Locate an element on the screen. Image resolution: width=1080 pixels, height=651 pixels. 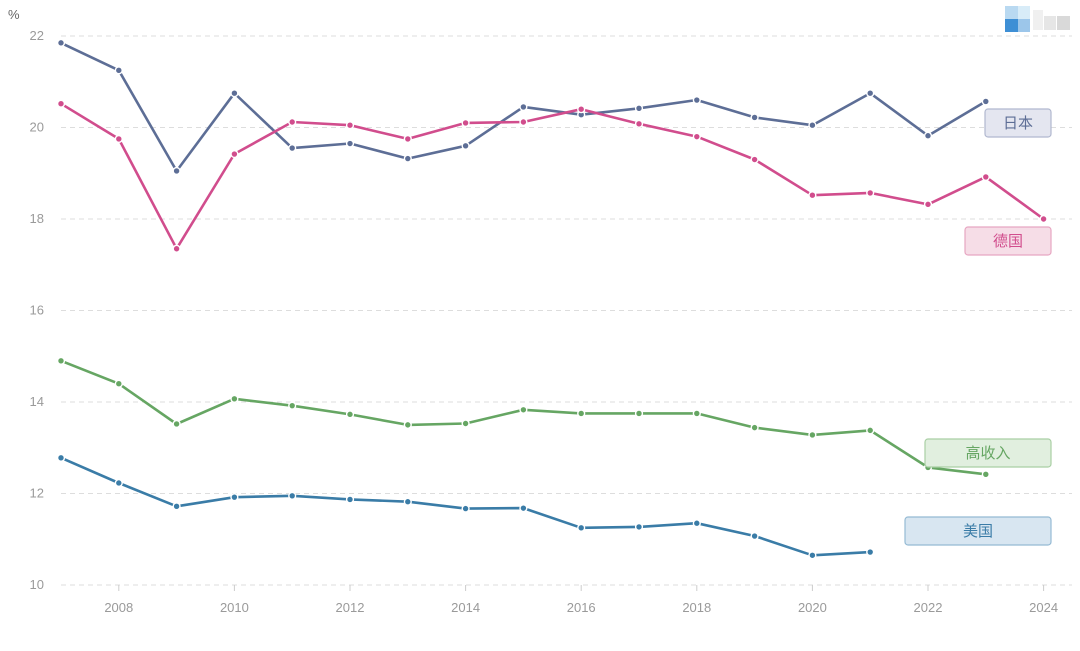
y-tick-label-20: 20 is located at coordinates (37, 127).